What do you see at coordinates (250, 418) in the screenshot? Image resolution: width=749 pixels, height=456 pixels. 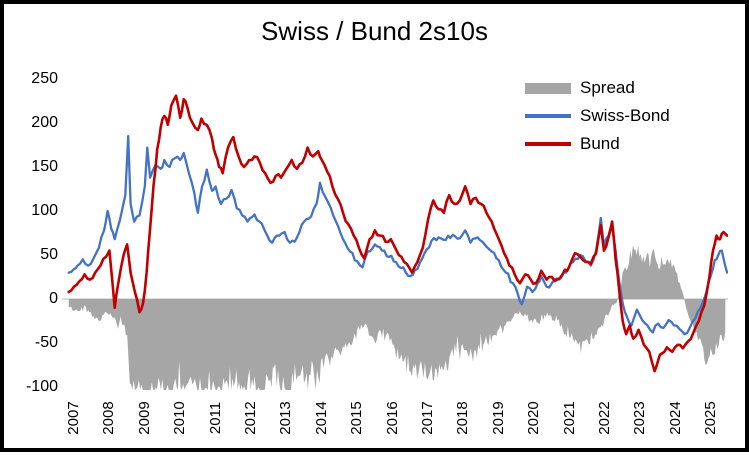 I see `x-tick-label-2012: 2012` at bounding box center [250, 418].